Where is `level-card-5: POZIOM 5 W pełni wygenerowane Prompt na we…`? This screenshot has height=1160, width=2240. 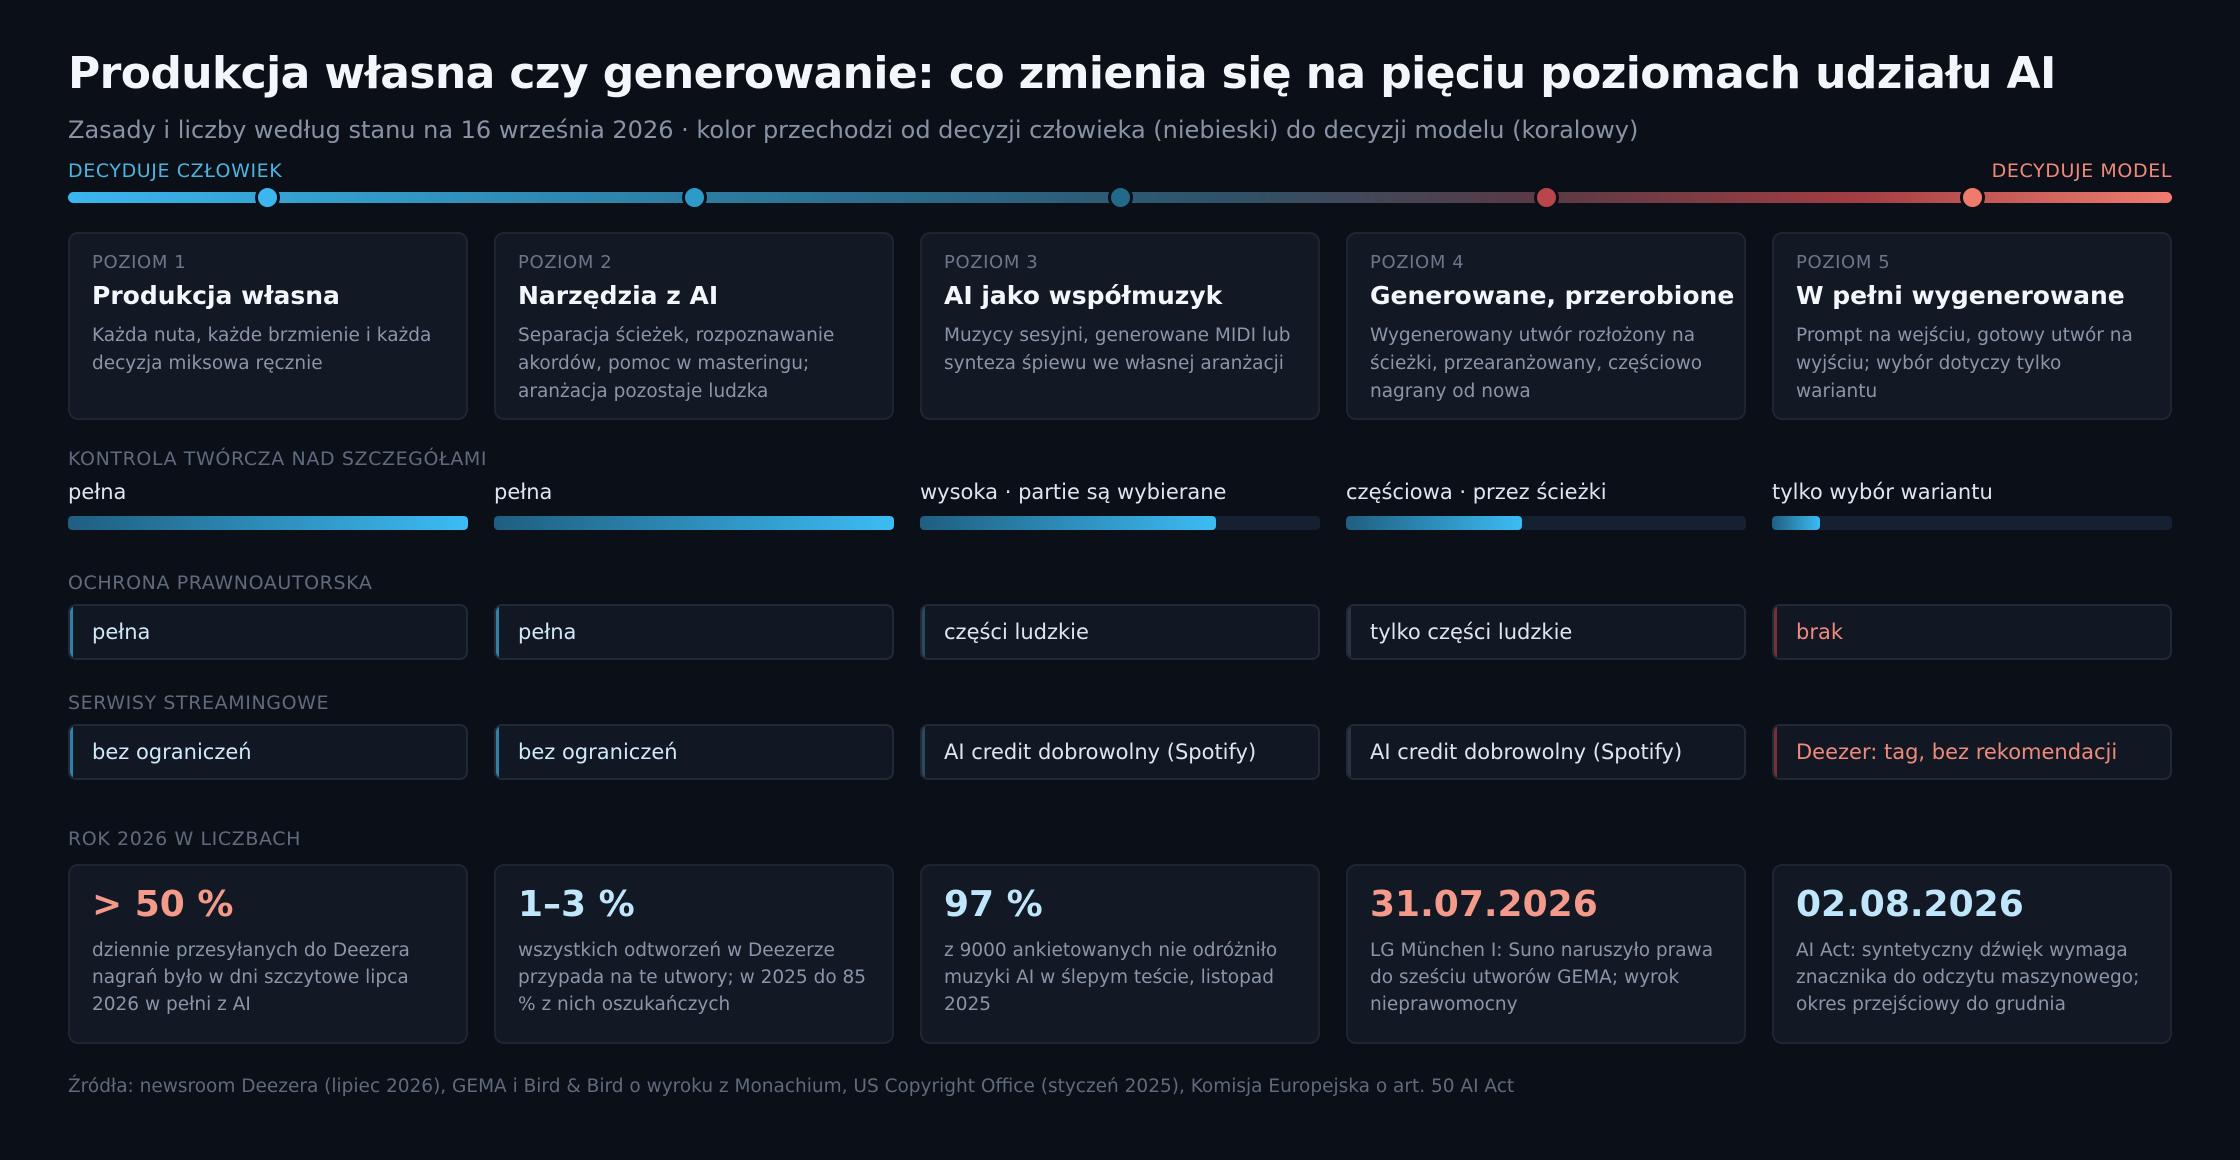 level-card-5: POZIOM 5 W pełni wygenerowane Prompt na we… is located at coordinates (1972, 326).